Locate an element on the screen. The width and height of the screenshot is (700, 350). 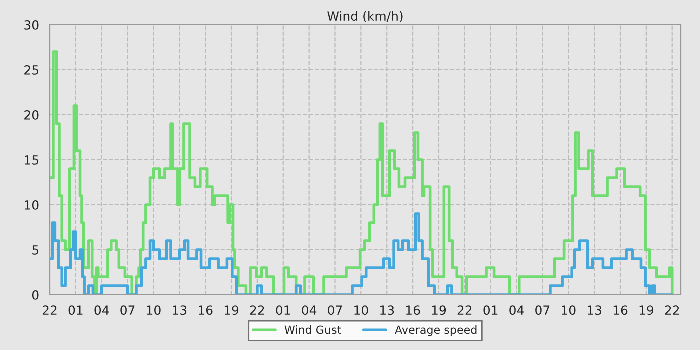
y-tick-label: 30 is located at coordinates (31, 25).